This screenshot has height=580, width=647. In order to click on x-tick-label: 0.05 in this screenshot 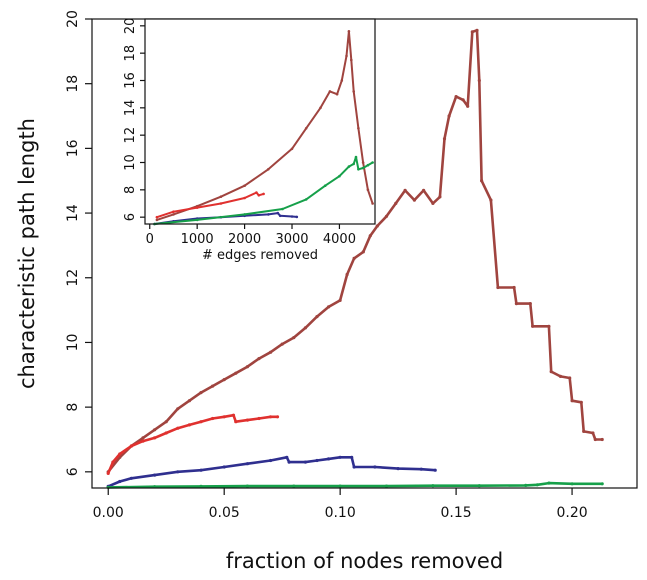, I will do `click(224, 513)`.